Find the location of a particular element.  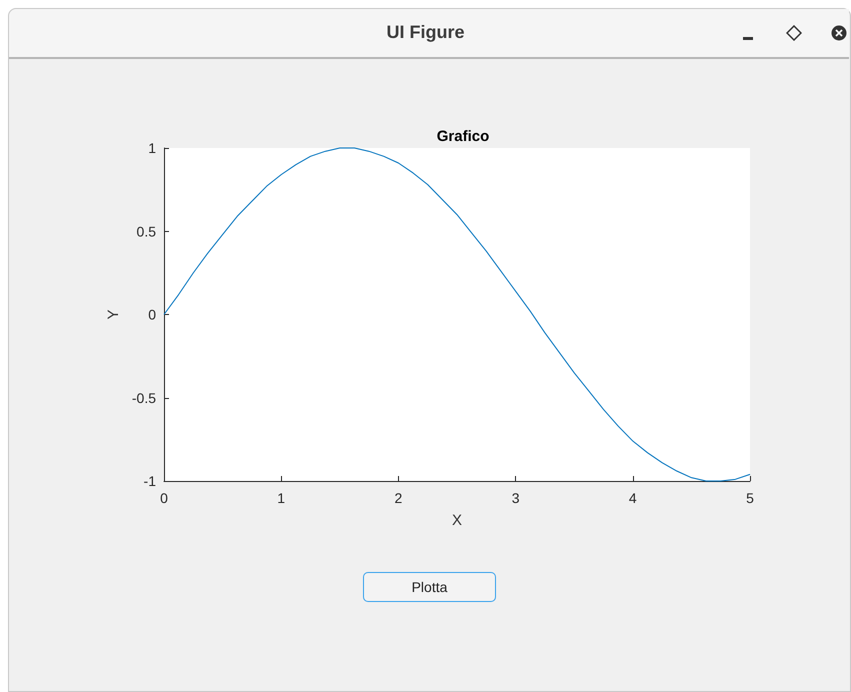

y-tick-label: -0.5 is located at coordinates (144, 398).